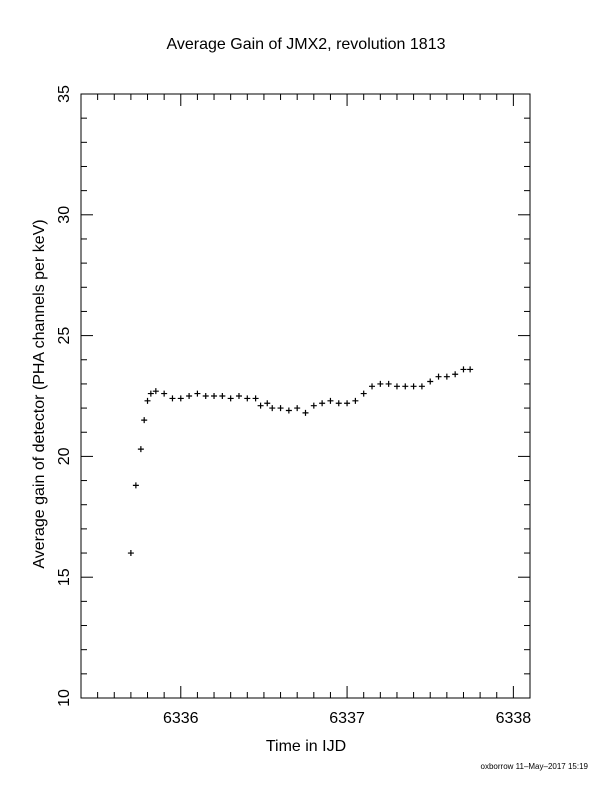 The image size is (612, 792). I want to click on x-tick-label: 6338, so click(514, 718).